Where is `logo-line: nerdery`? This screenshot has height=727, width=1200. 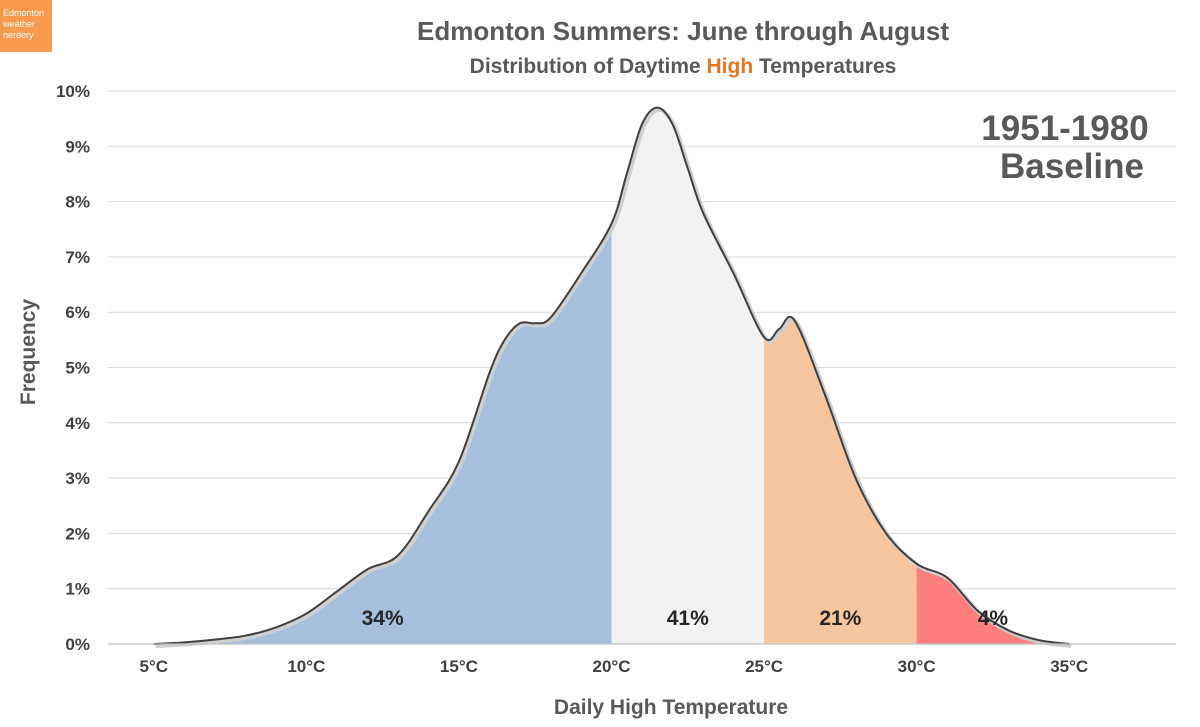 logo-line: nerdery is located at coordinates (18, 35).